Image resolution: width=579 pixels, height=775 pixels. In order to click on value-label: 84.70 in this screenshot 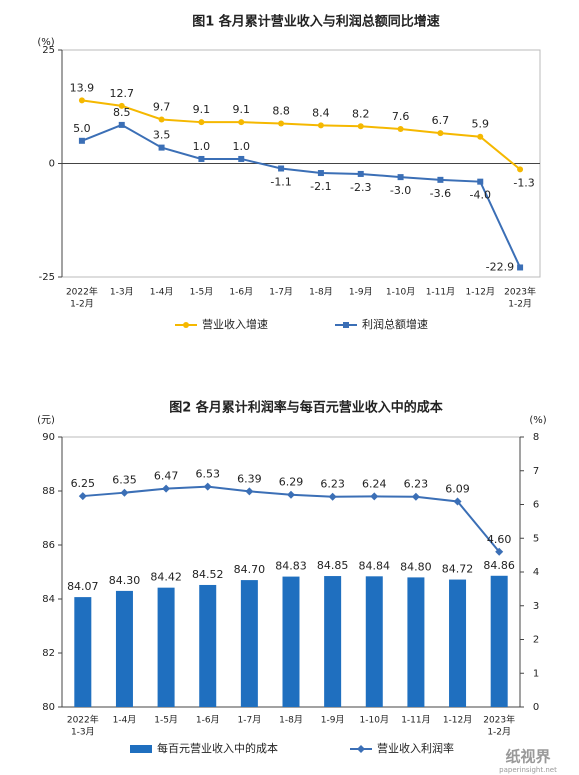, I will do `click(250, 569)`.